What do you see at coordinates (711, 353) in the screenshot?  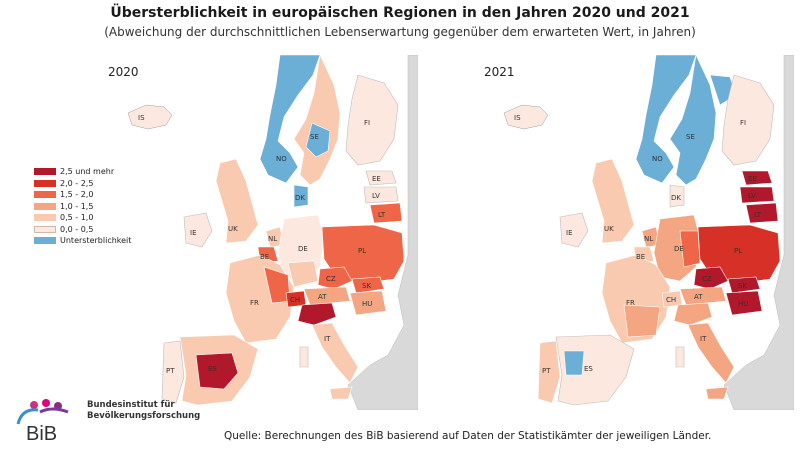 I see `region-italy` at bounding box center [711, 353].